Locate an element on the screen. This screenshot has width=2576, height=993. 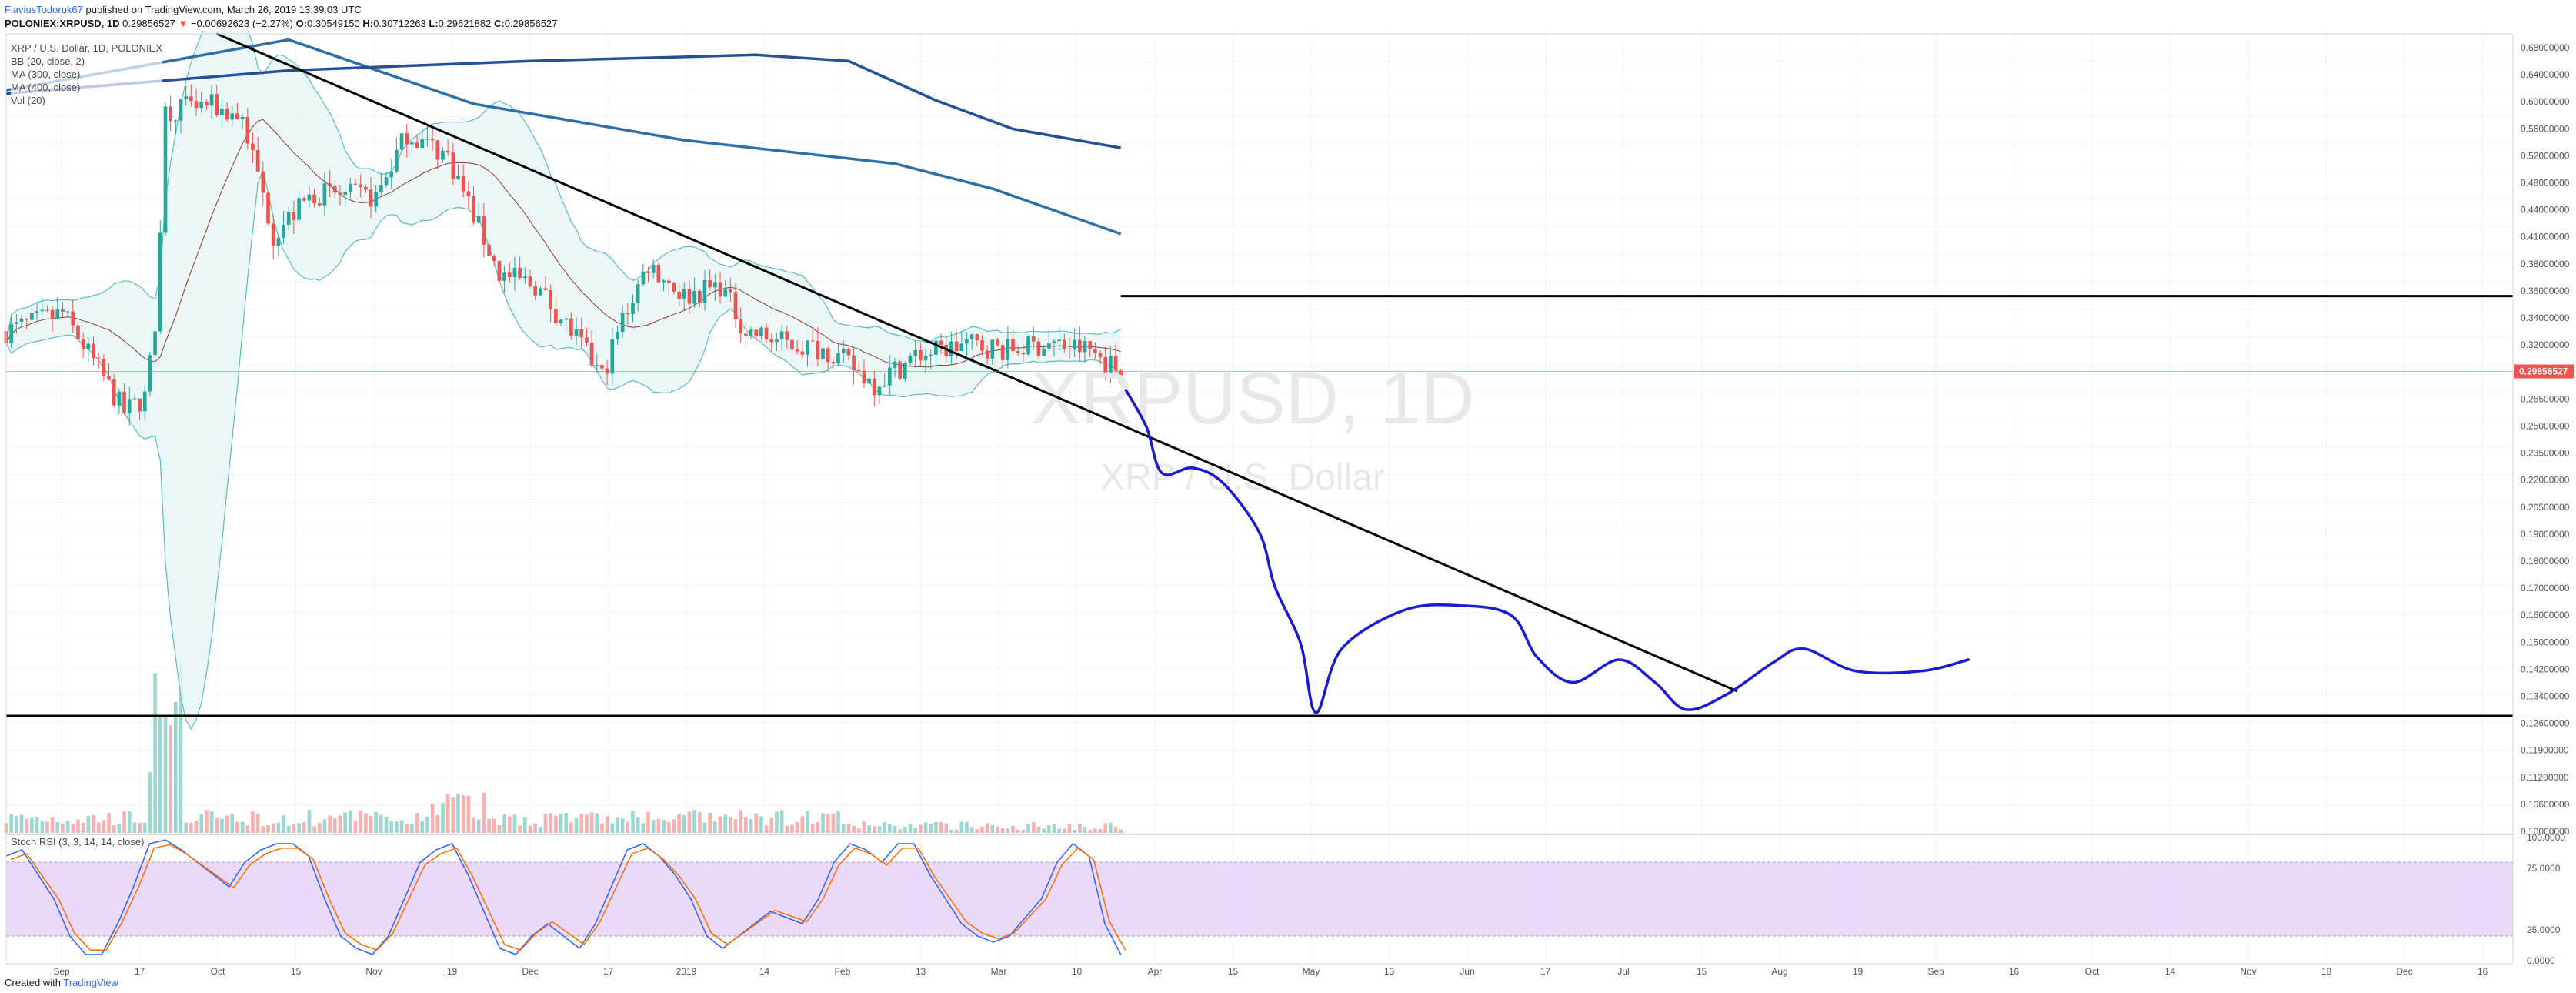
price-tick-label: 0.41000000 is located at coordinates (2546, 237).